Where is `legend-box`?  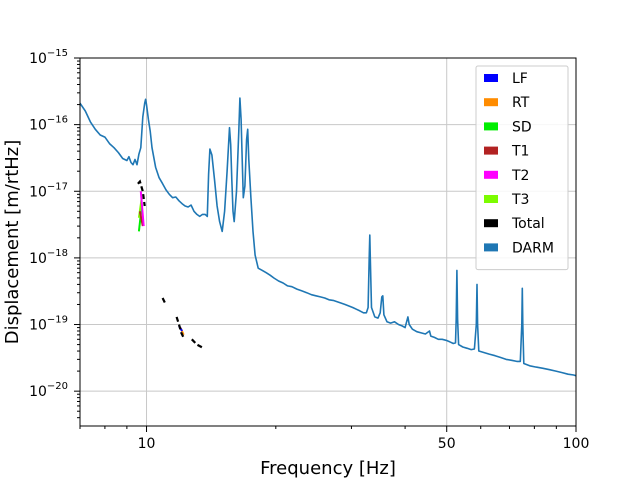
legend-box is located at coordinates (522, 168).